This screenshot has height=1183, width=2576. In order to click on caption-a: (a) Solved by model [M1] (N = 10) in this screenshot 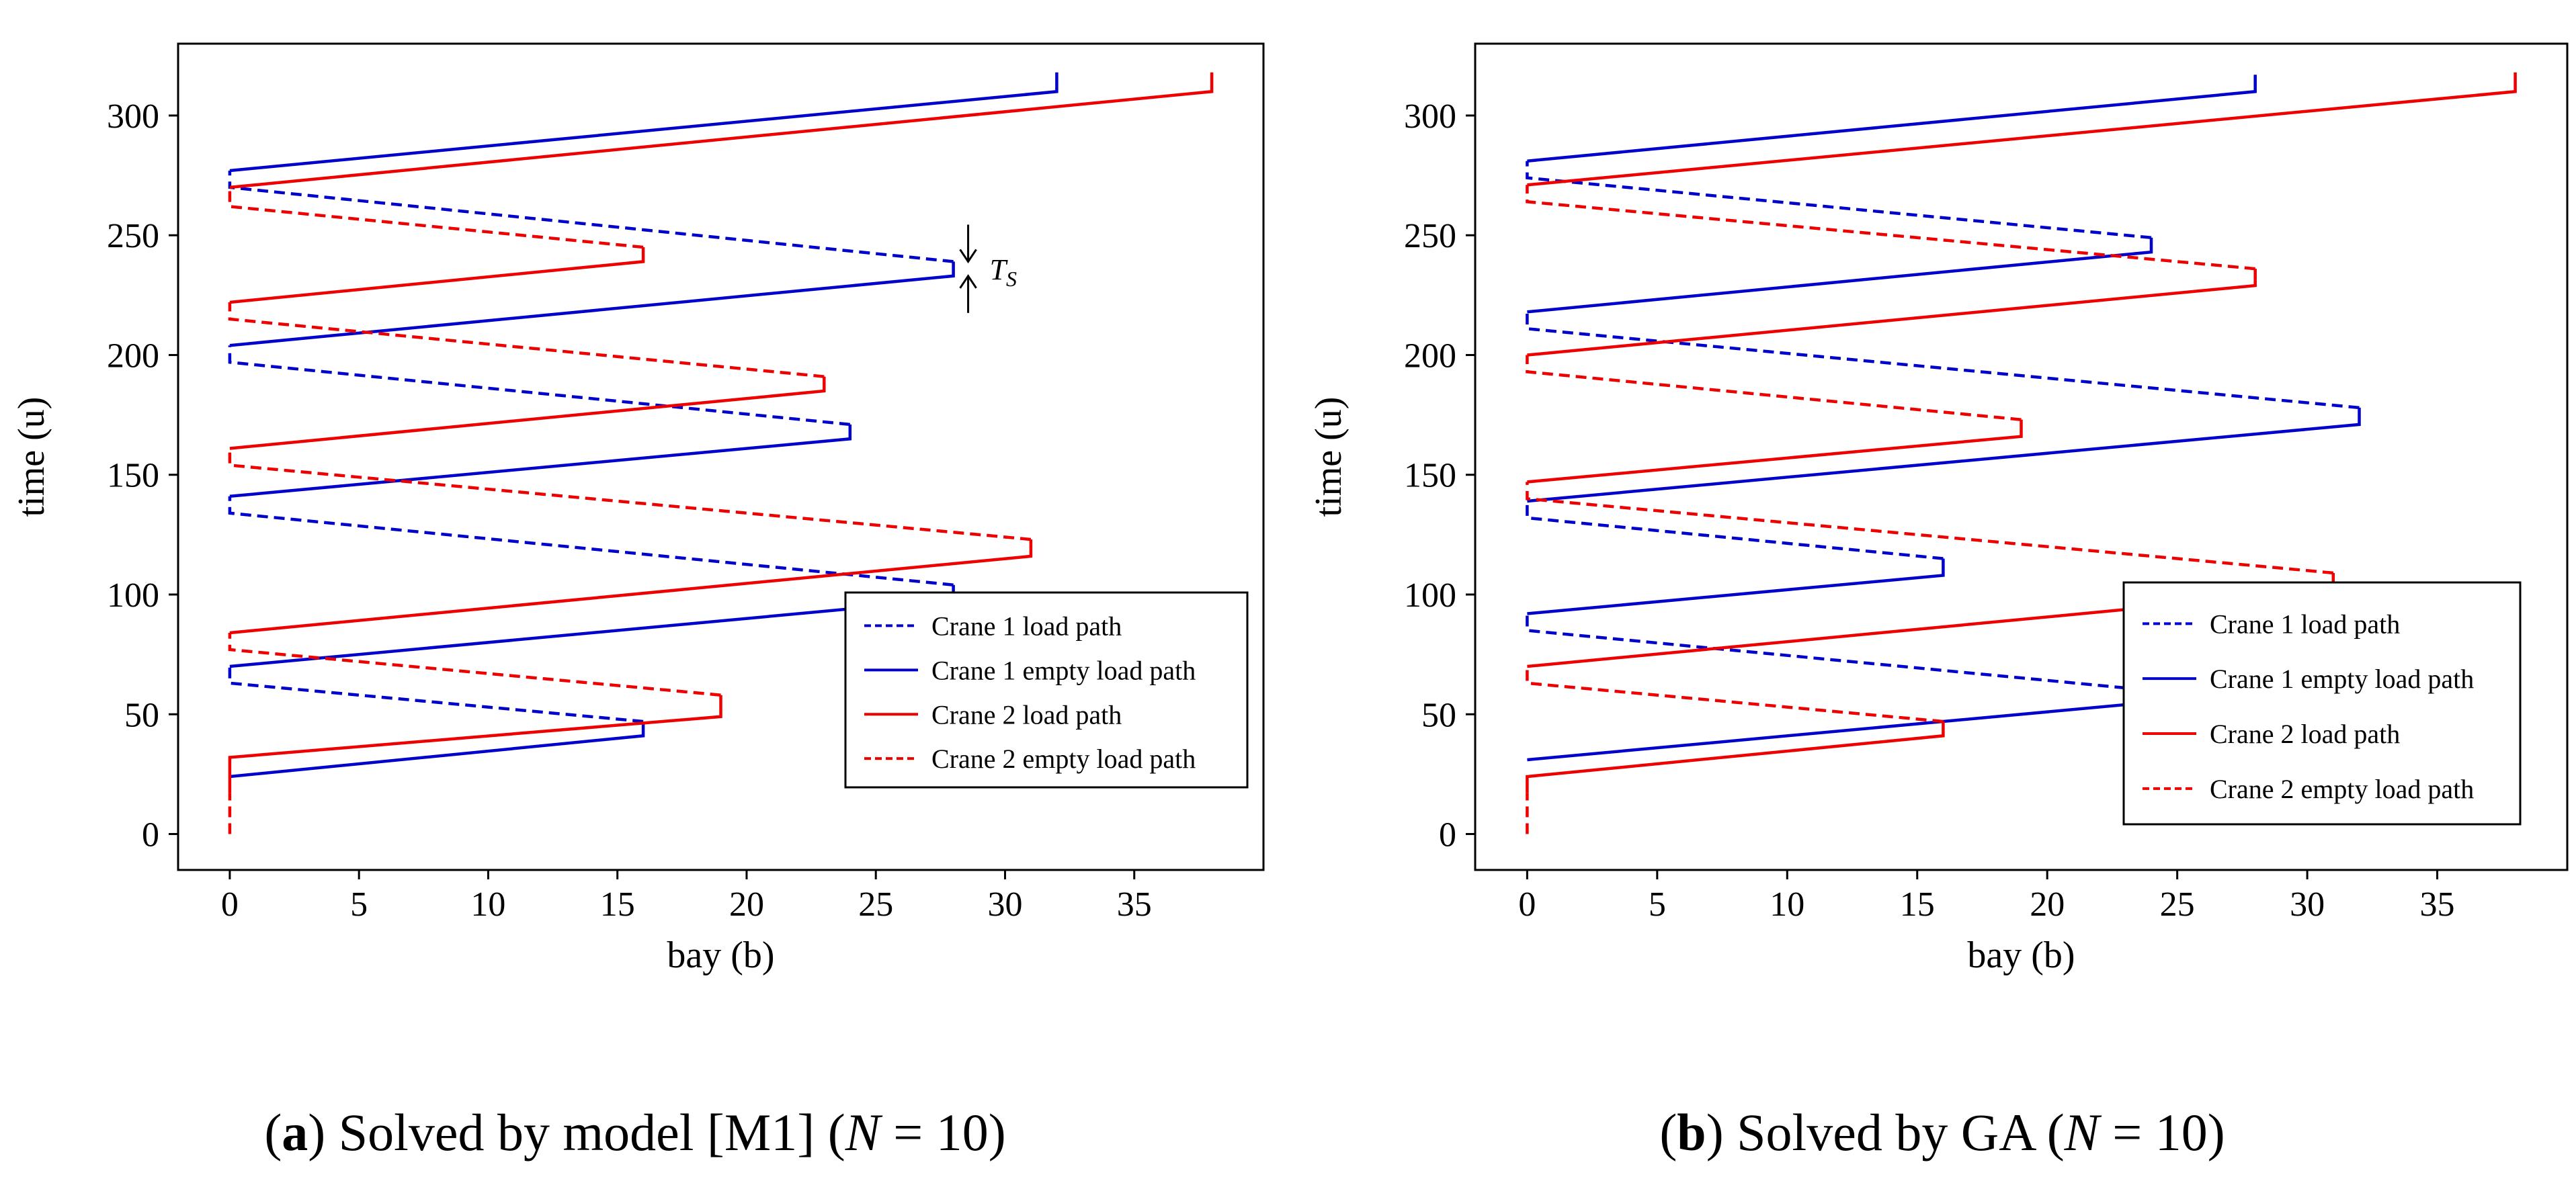, I will do `click(634, 1132)`.